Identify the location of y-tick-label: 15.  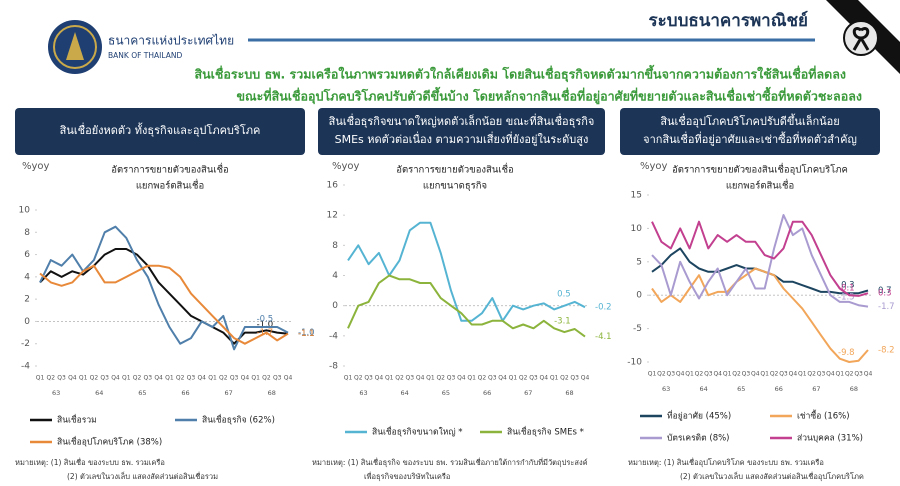
(636, 196).